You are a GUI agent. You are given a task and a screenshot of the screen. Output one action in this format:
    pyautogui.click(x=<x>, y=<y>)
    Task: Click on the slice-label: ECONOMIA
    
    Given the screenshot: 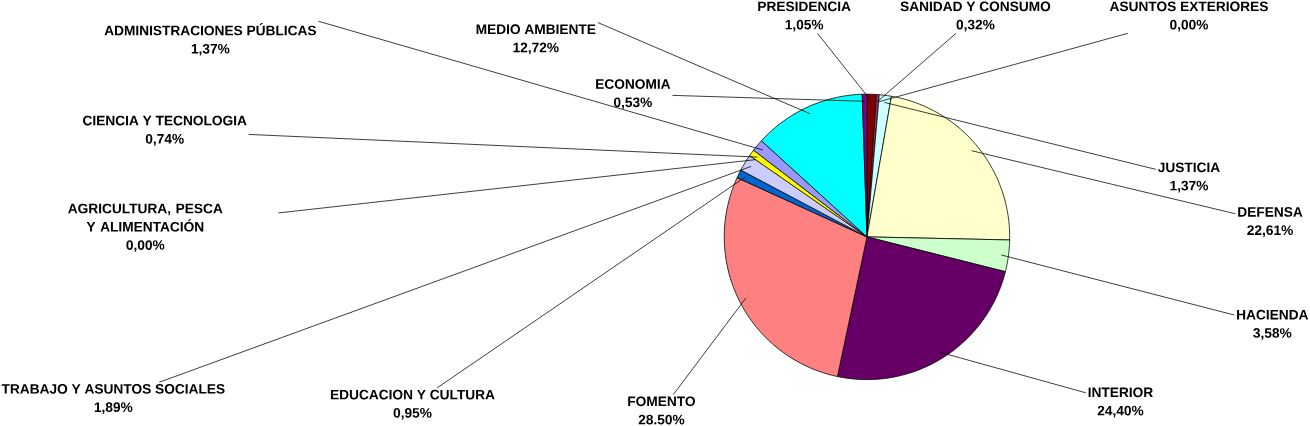 What is the action you would take?
    pyautogui.click(x=633, y=84)
    